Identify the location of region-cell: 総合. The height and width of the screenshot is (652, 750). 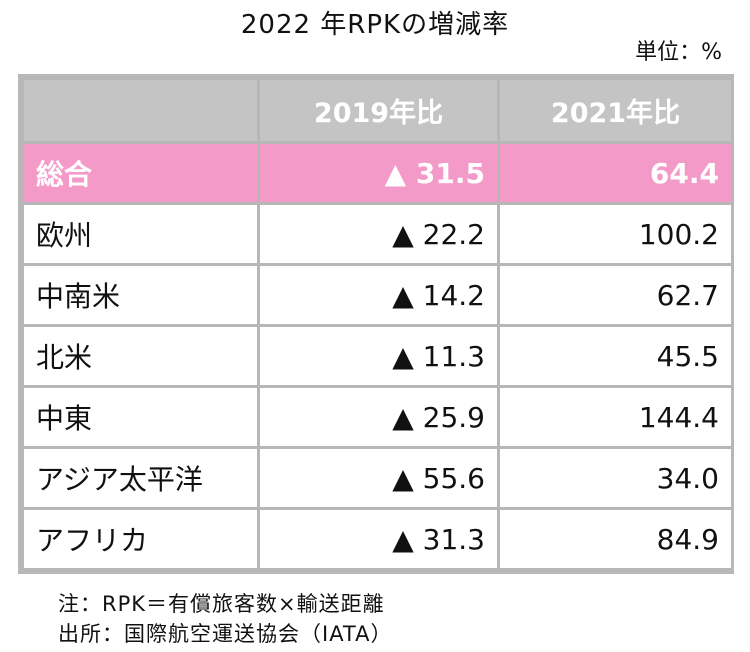
(140, 173).